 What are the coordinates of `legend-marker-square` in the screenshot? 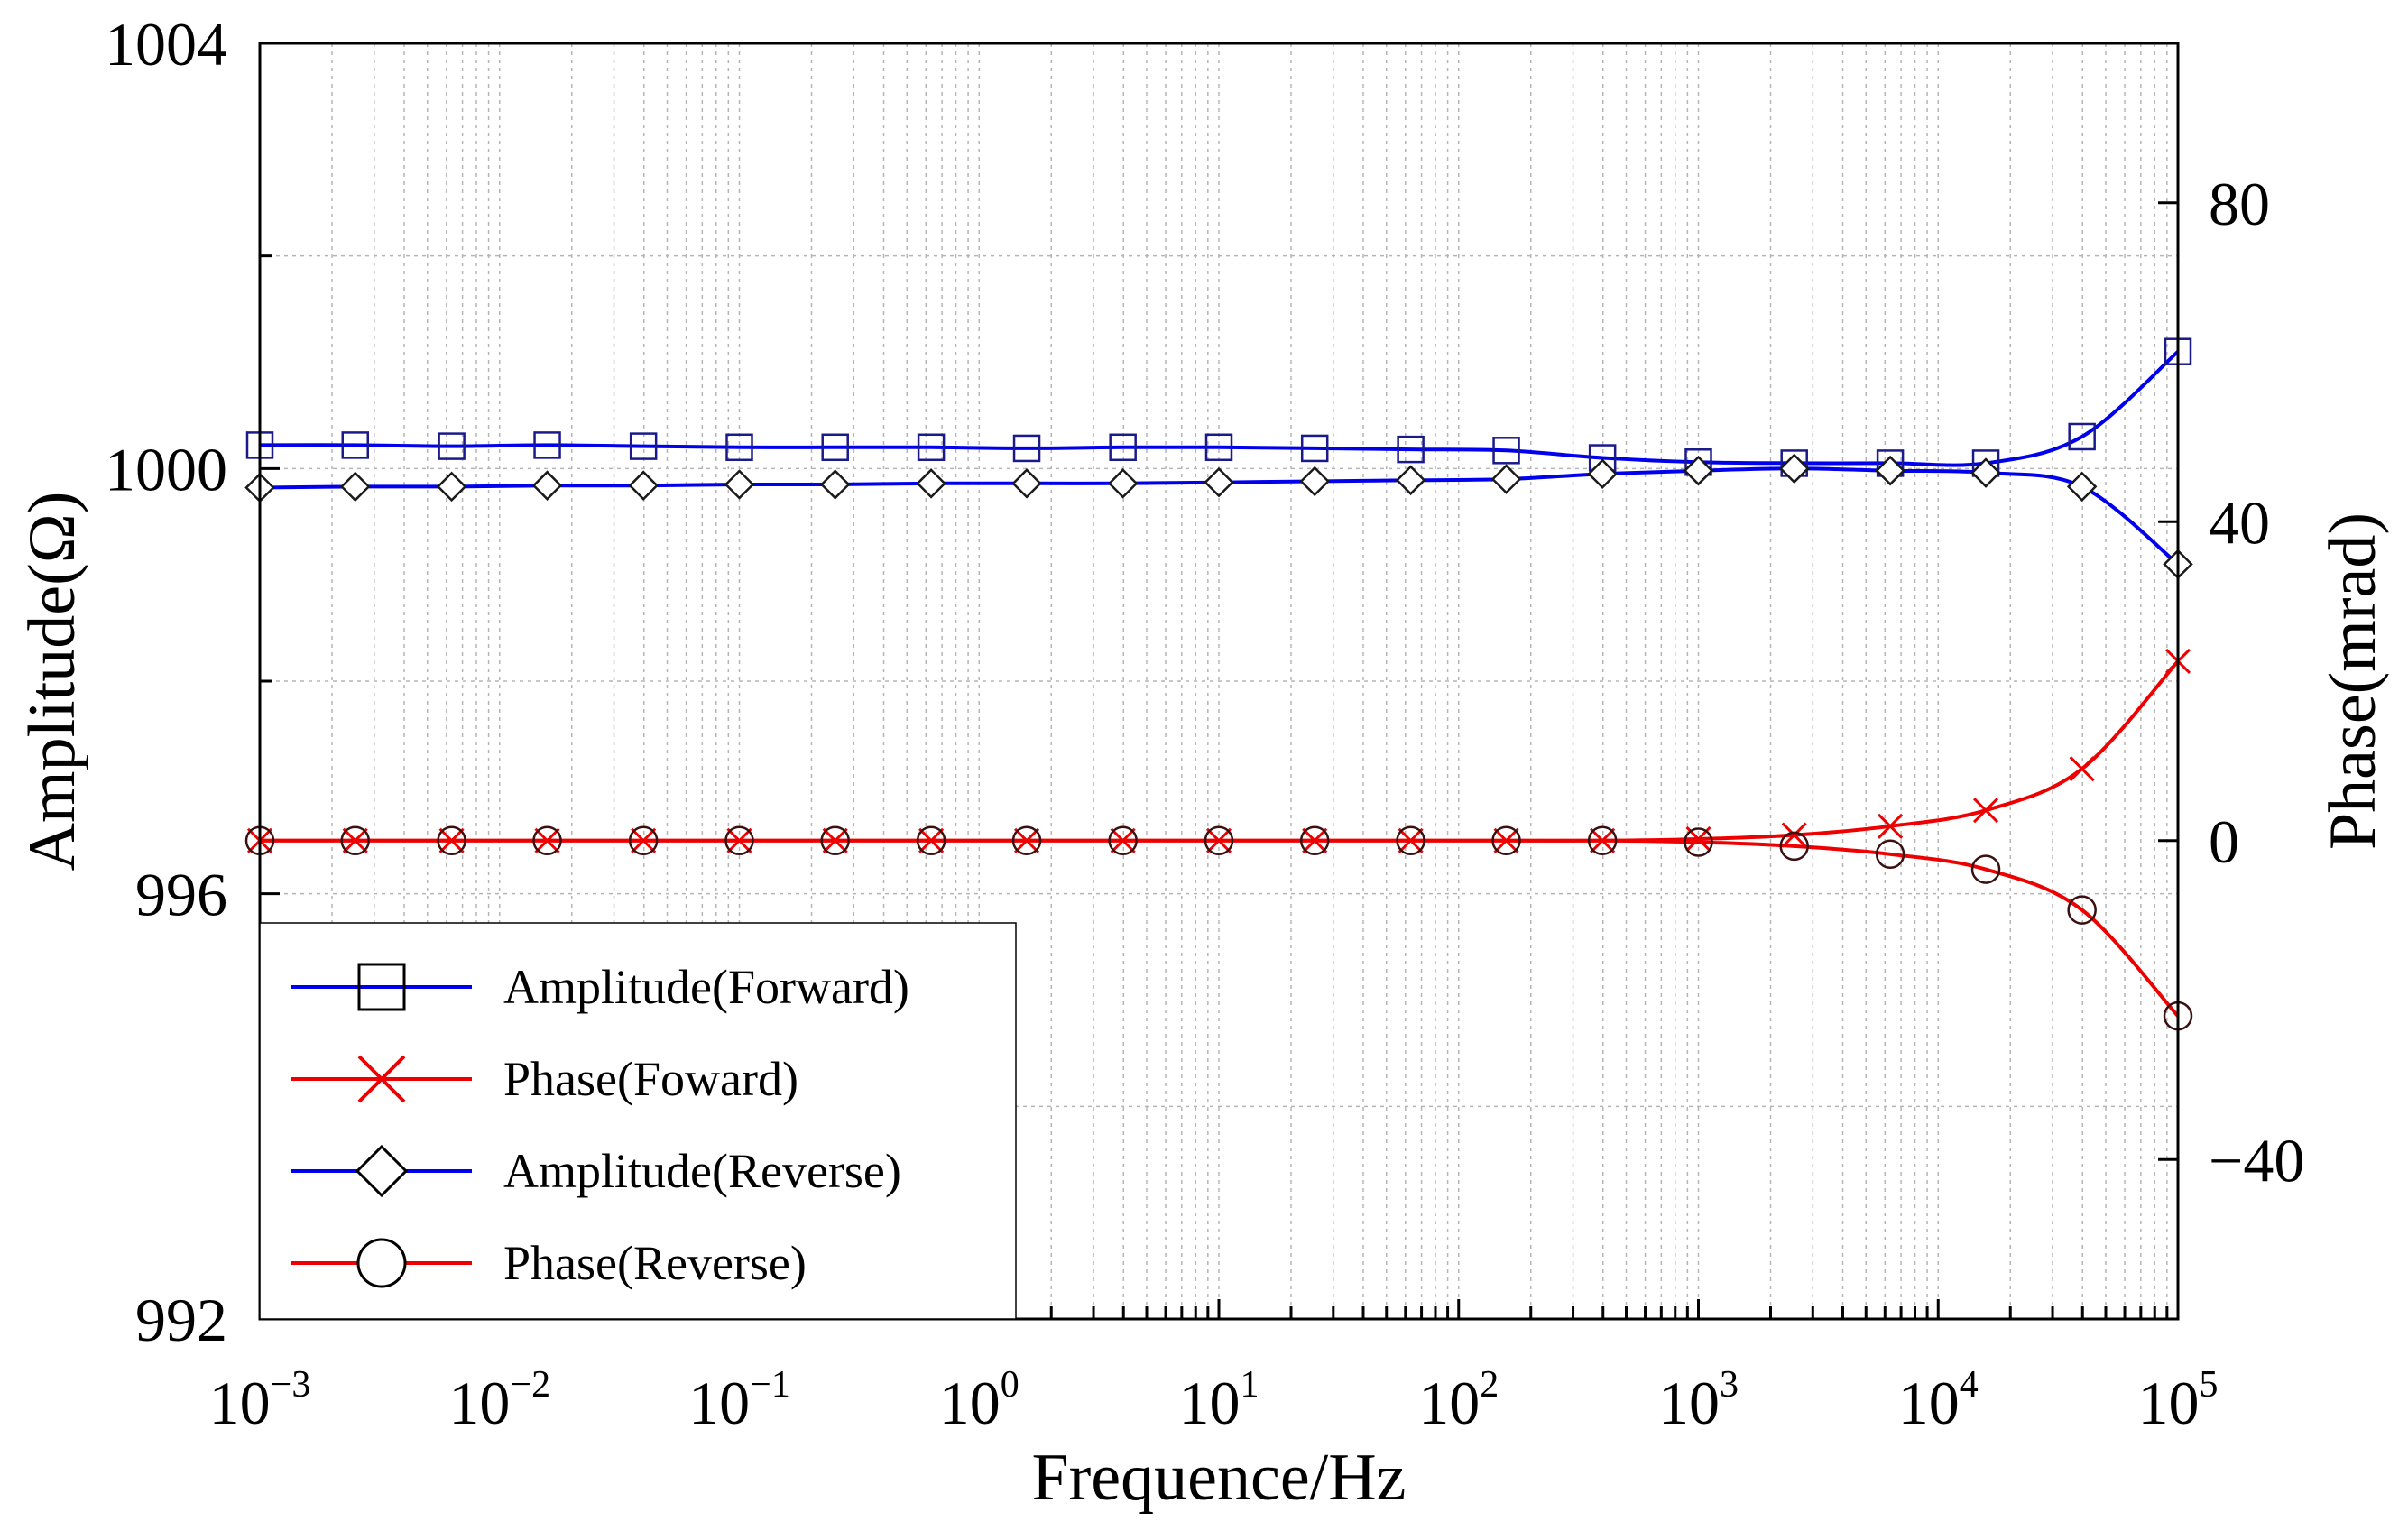 It's located at (381, 987).